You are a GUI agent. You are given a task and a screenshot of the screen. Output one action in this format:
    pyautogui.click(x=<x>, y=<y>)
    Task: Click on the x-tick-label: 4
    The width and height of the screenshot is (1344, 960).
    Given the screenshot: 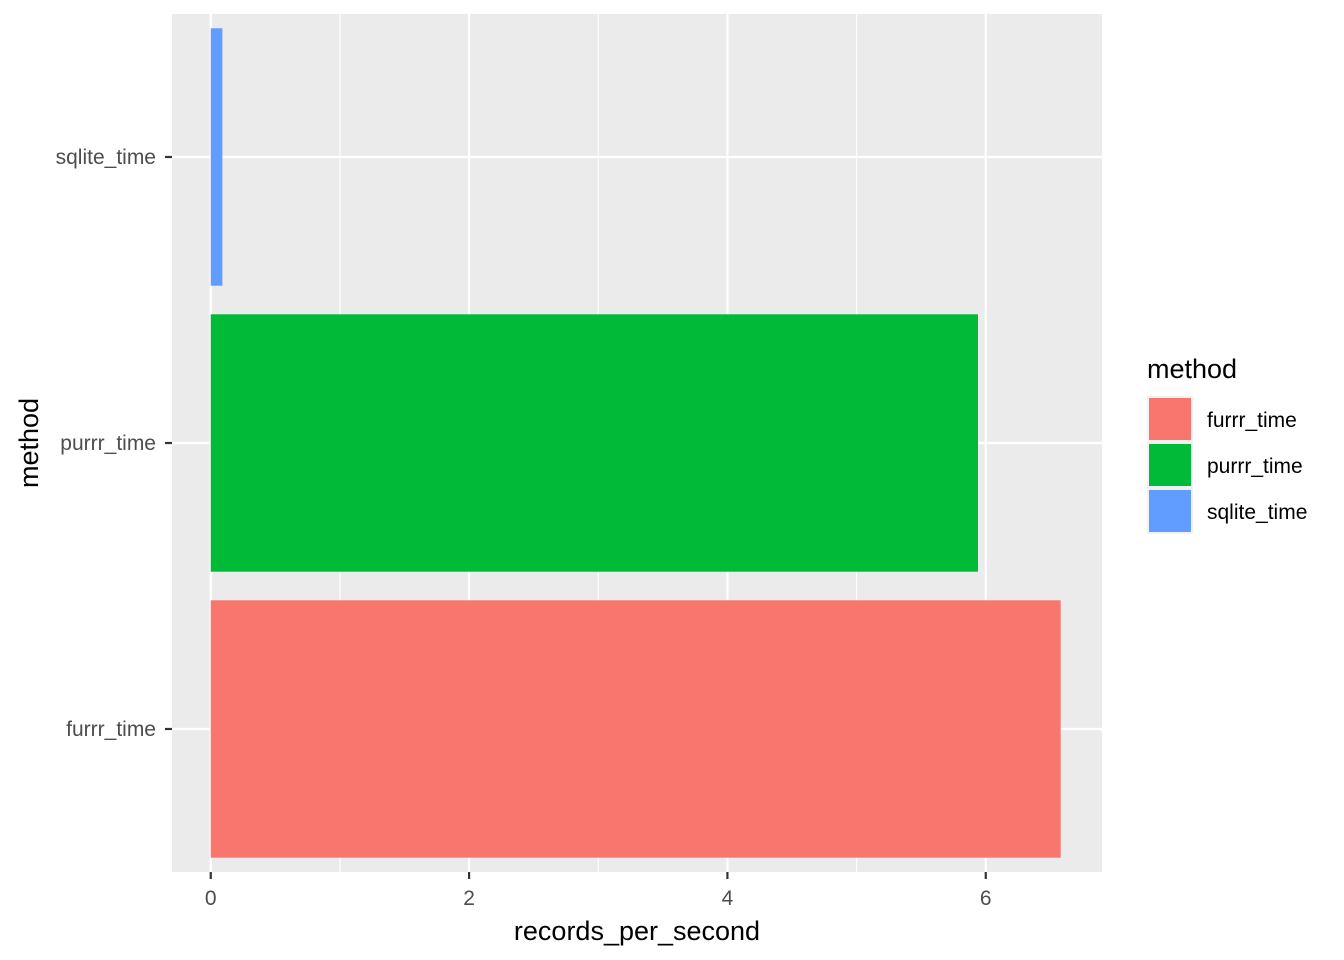 What is the action you would take?
    pyautogui.click(x=728, y=898)
    